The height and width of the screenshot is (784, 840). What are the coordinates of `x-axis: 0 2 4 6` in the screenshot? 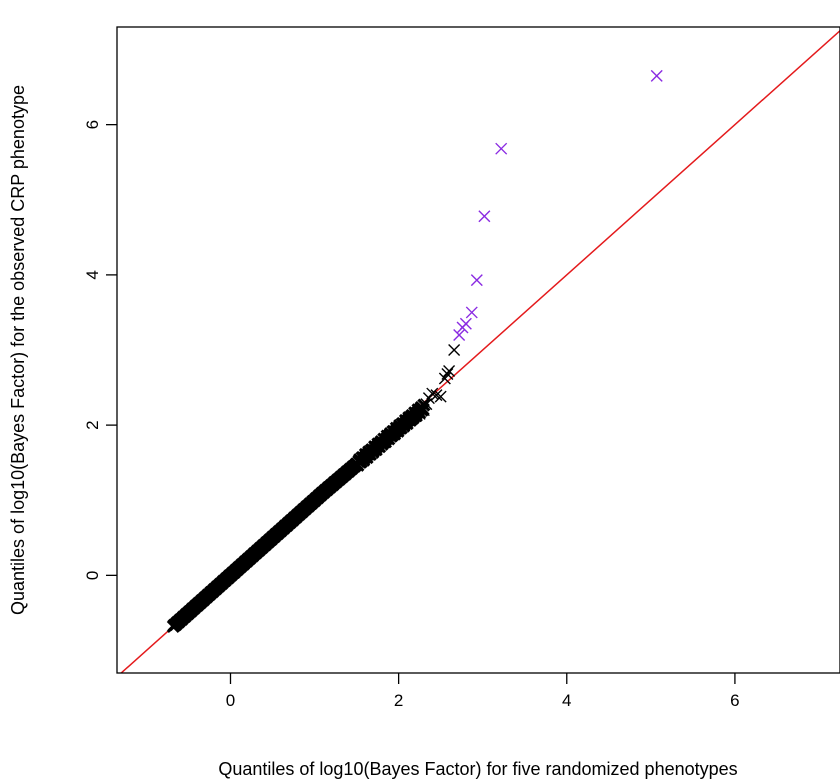 It's located at (483, 691).